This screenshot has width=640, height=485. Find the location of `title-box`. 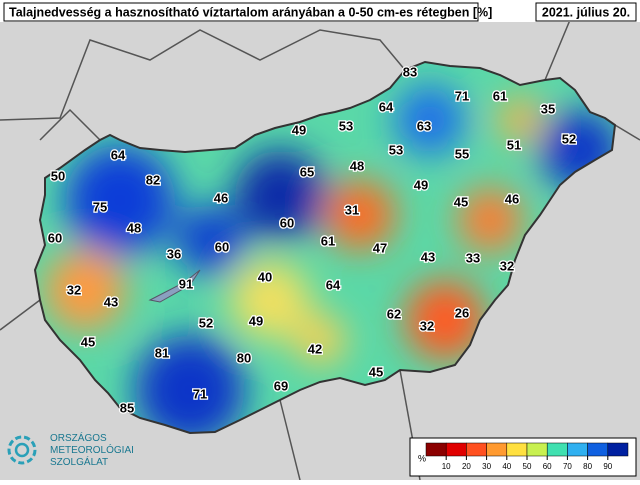

title-box is located at coordinates (241, 12).